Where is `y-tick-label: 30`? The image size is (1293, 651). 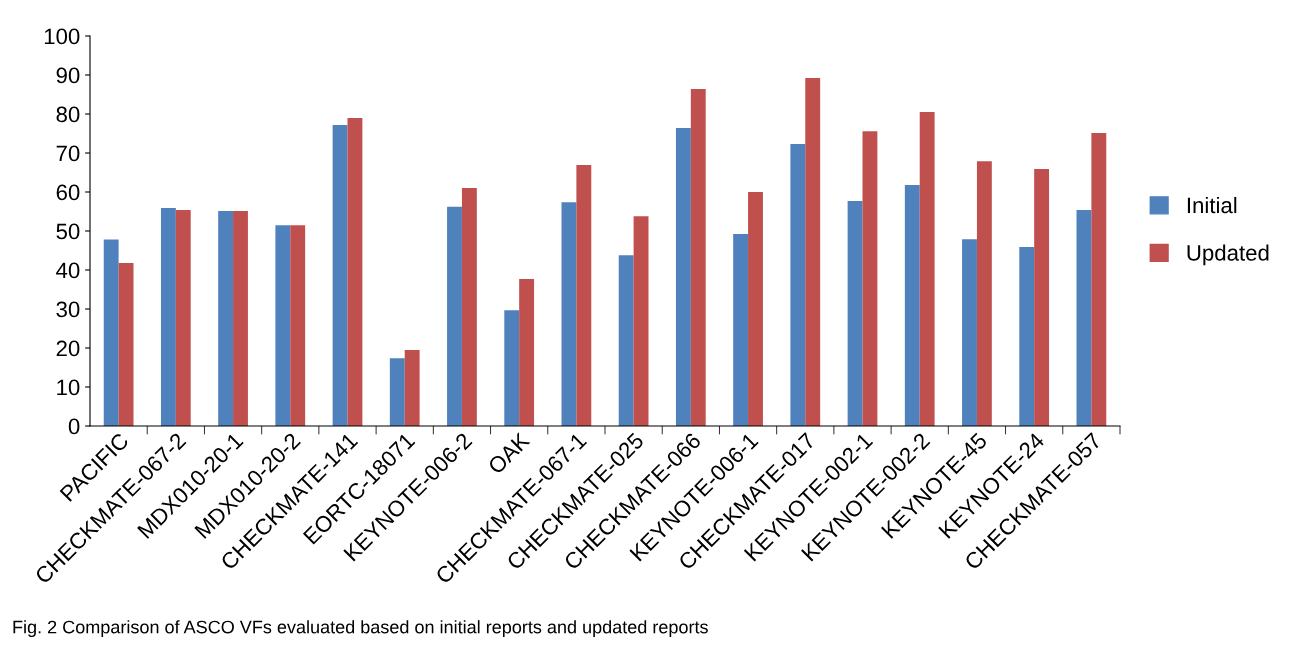
y-tick-label: 30 is located at coordinates (68, 309).